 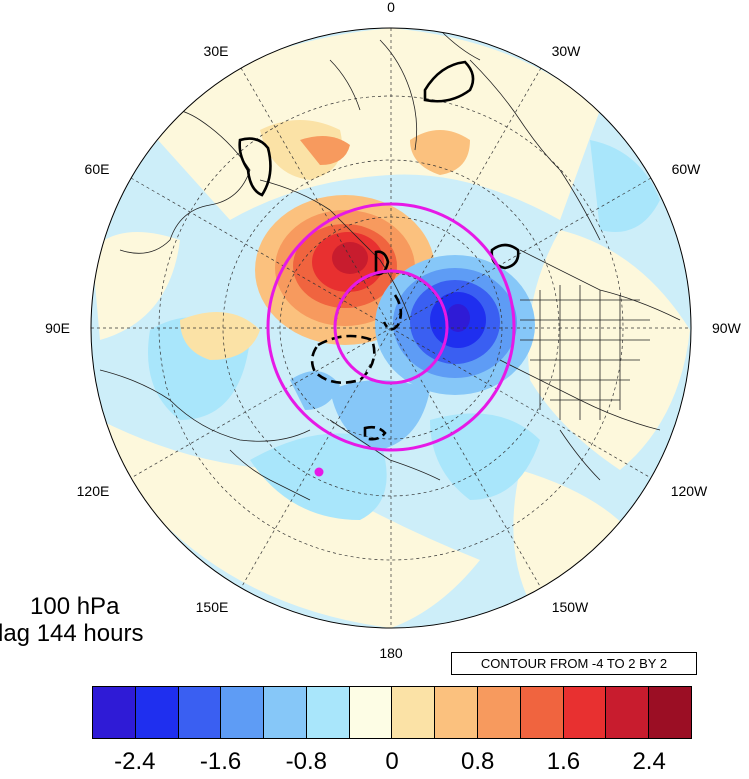 What do you see at coordinates (391, 7) in the screenshot?
I see `lon-label-0: 0` at bounding box center [391, 7].